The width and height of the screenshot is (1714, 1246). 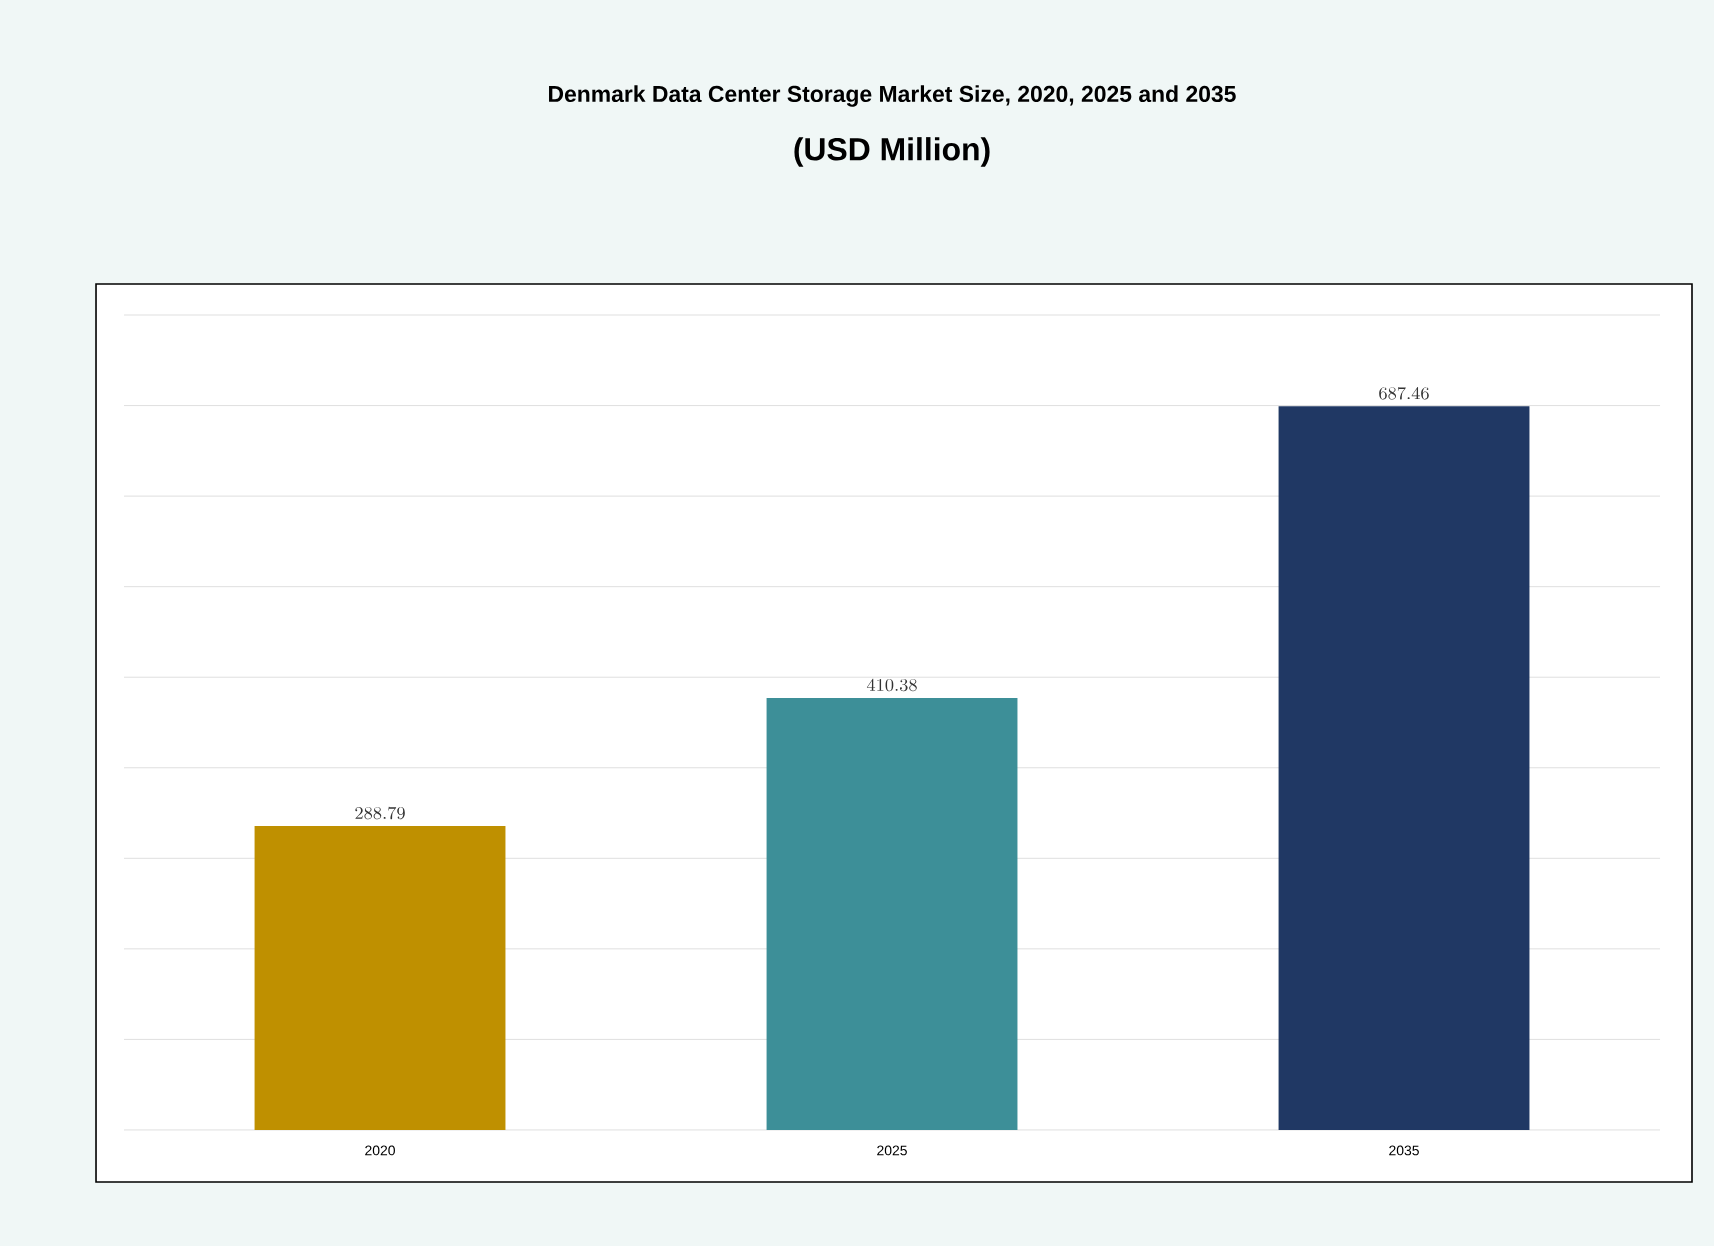 What do you see at coordinates (892, 96) in the screenshot?
I see `chart-title: Denmark Data Center Storage Market Size, 2020, 2025 and 2035` at bounding box center [892, 96].